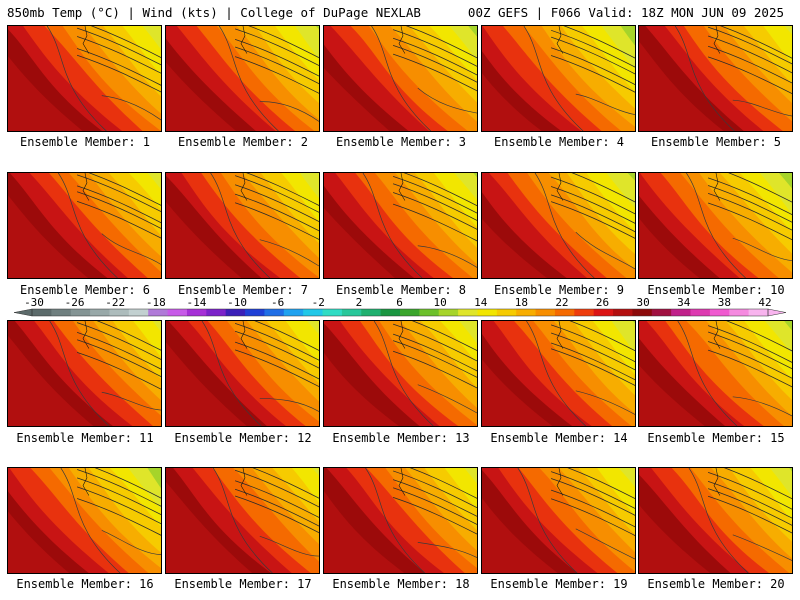  I want to click on ensemble-member-label: Ensemble Member: 8, so click(401, 290).